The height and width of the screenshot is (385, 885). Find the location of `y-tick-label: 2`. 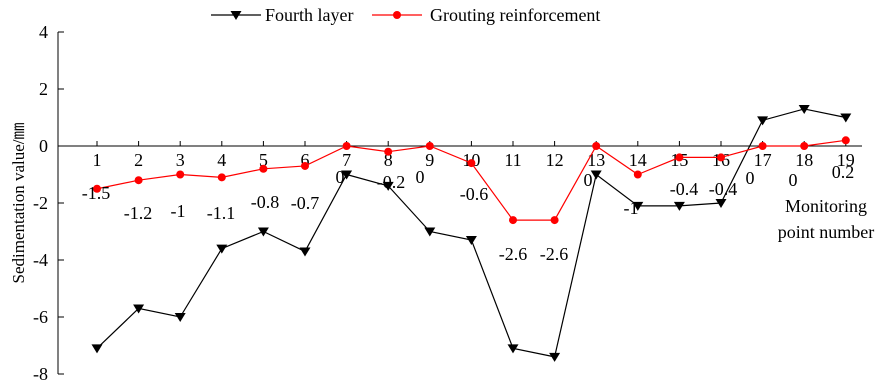

y-tick-label: 2 is located at coordinates (43, 89).